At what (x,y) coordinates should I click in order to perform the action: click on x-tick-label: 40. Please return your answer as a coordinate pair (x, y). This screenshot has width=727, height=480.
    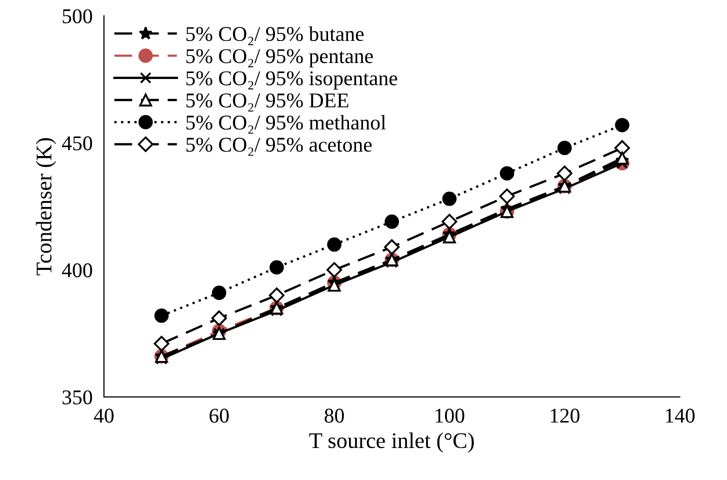
    Looking at the image, I should click on (104, 415).